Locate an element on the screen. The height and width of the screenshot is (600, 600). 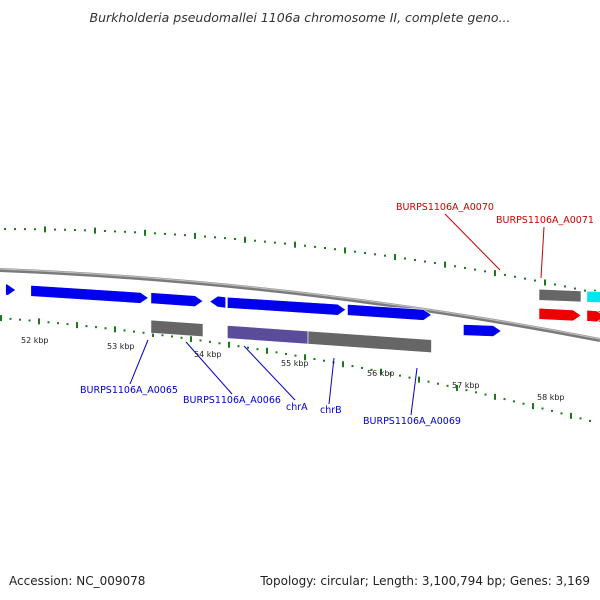
chromosome-backbone is located at coordinates (300, 305).